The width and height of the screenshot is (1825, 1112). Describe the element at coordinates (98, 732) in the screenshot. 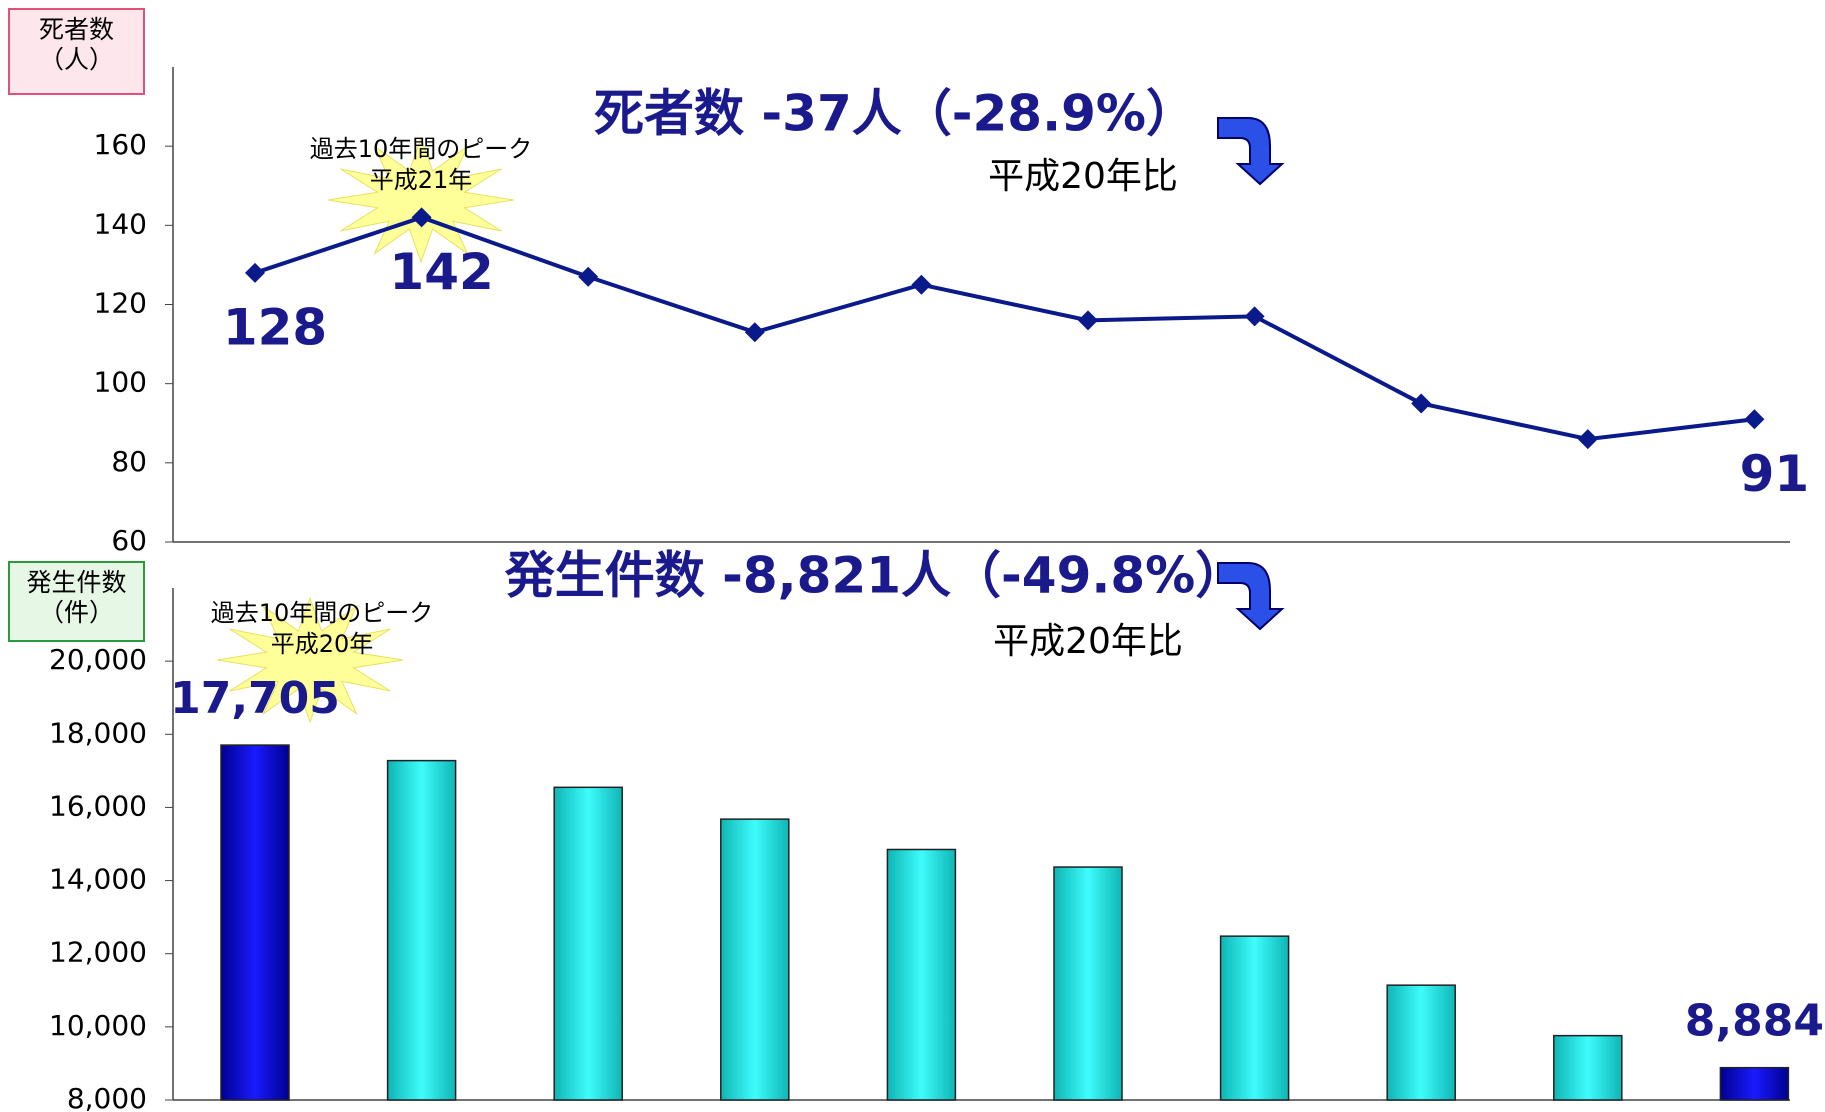

I see `y-tick-label: 18,000` at that location.